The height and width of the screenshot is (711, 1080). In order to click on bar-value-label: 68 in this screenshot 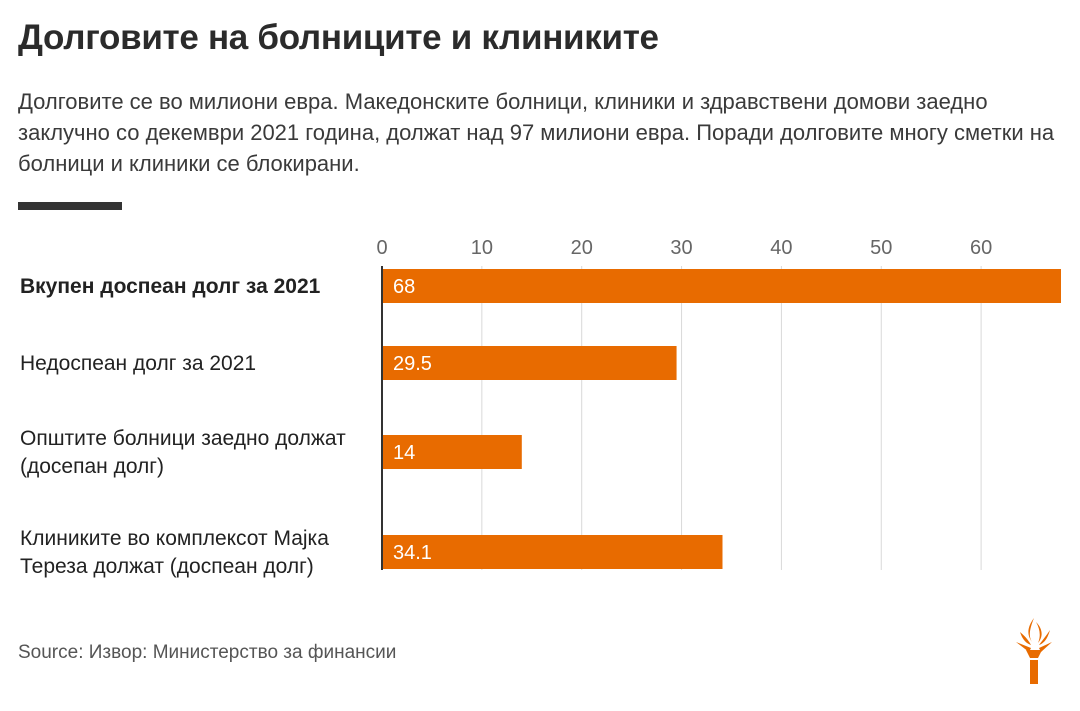, I will do `click(404, 287)`.